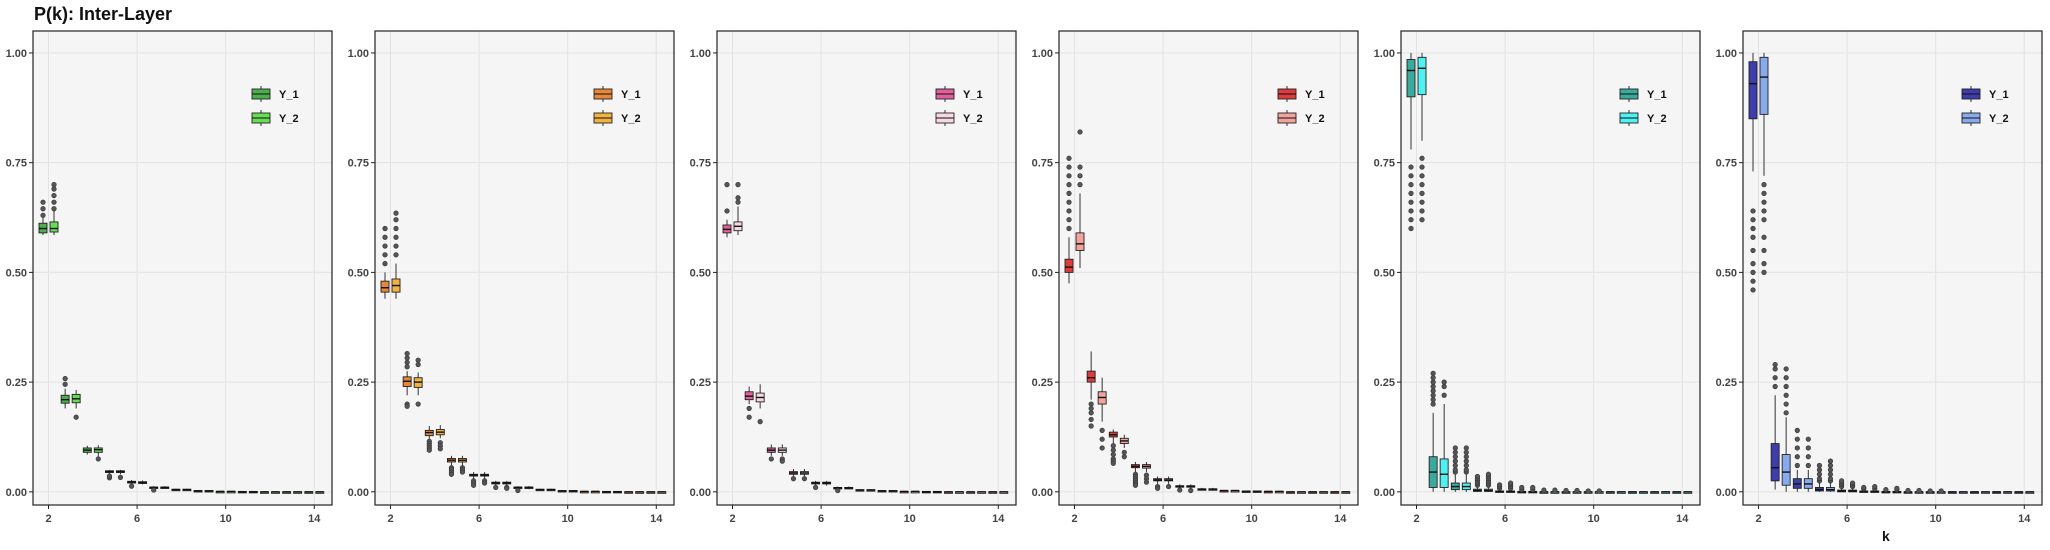 This screenshot has height=550, width=2050. Describe the element at coordinates (253, 492) in the screenshot. I see `box-k11-y2` at that location.